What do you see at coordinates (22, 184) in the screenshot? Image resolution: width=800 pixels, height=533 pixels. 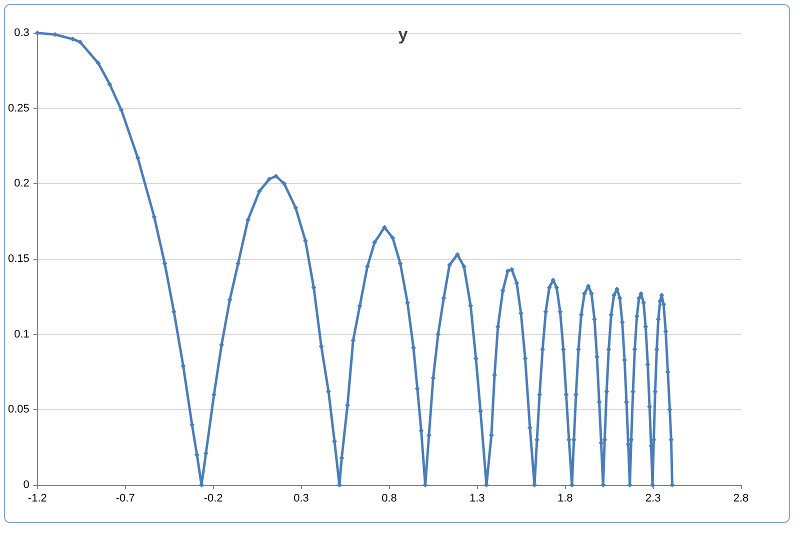 I see `y-tick-label: 0.2` at bounding box center [22, 184].